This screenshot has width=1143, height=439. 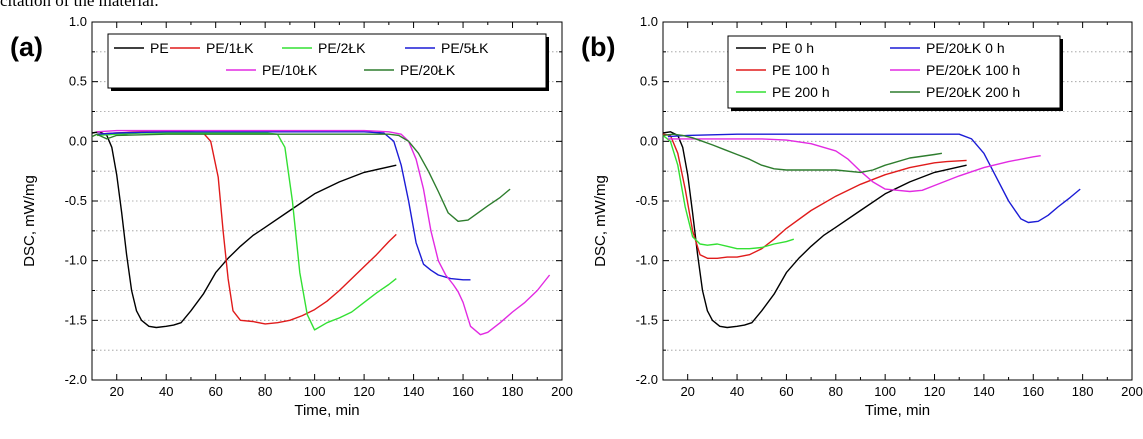 What do you see at coordinates (801, 70) in the screenshot?
I see `legend-entry-1: PE 100 h` at bounding box center [801, 70].